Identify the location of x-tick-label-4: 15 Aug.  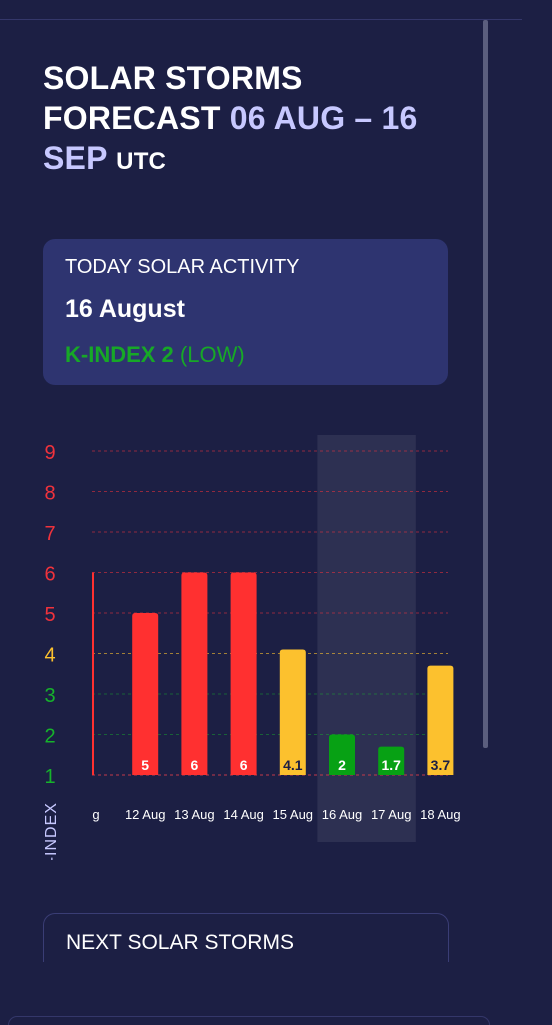
(293, 814).